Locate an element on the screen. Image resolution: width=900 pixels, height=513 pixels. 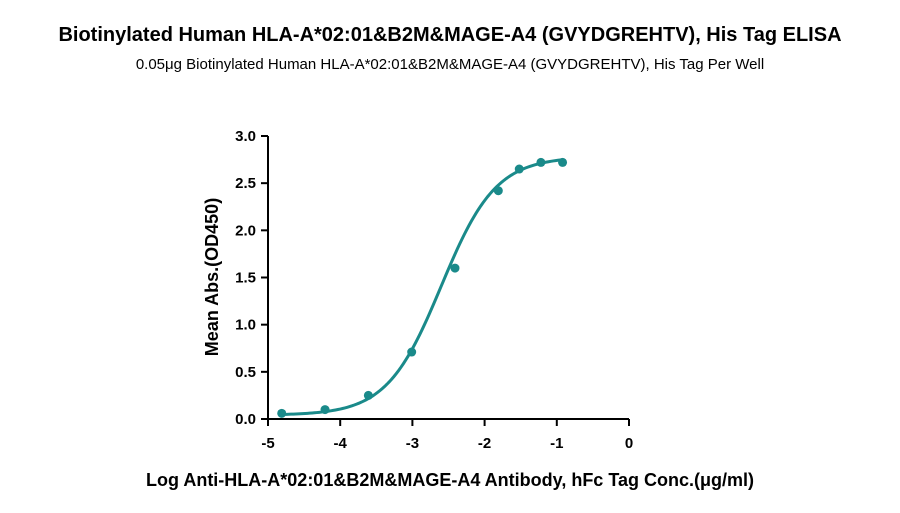
x-tick-label: -3 is located at coordinates (412, 443).